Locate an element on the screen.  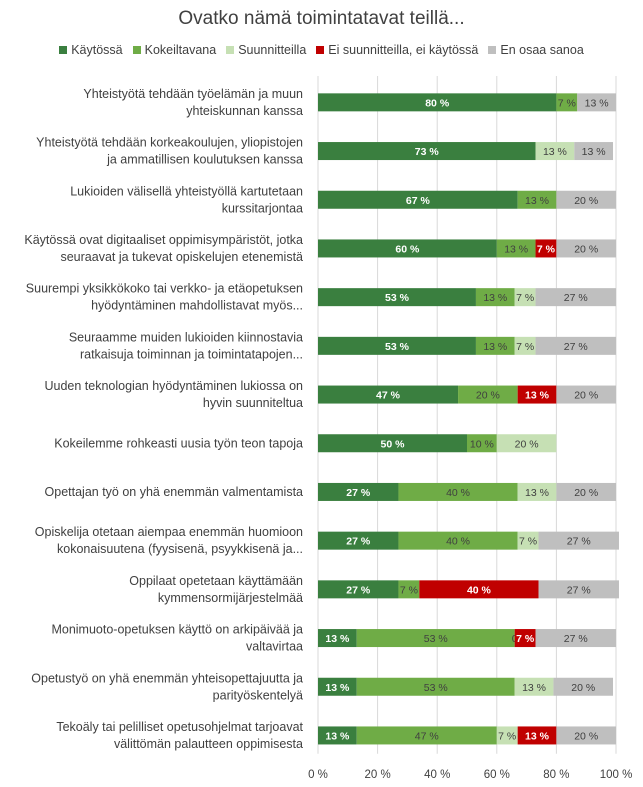
legend-item-0: Käytössä is located at coordinates (91, 50).